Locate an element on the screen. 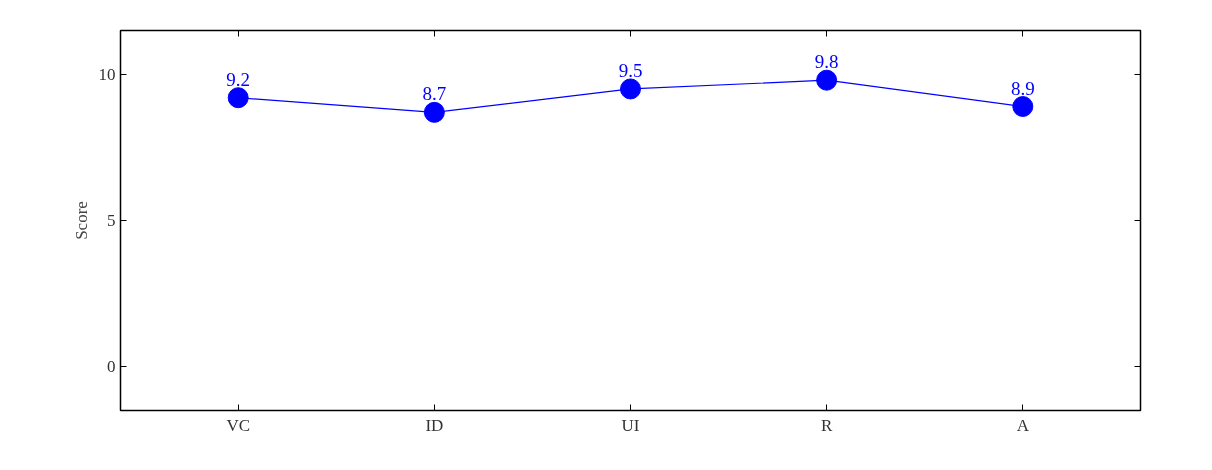 Image resolution: width=1212 pixels, height=470 pixels. y-tick-label: 0 is located at coordinates (111, 367).